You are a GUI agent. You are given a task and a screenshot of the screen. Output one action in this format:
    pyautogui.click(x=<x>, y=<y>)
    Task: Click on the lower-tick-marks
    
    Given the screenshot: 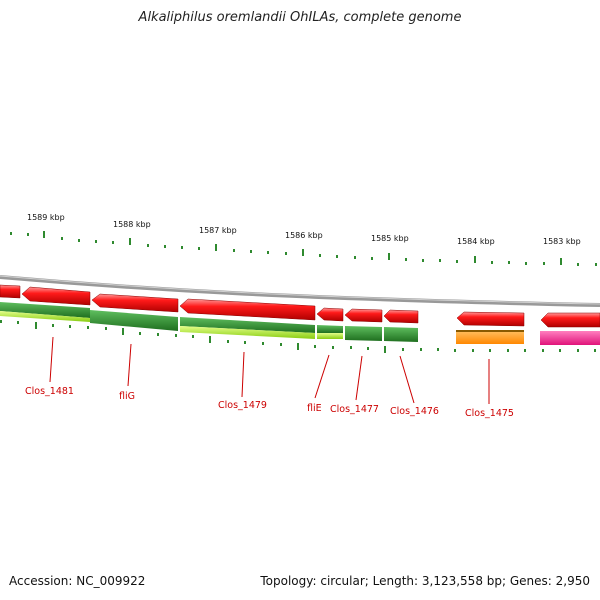 What is the action you would take?
    pyautogui.click(x=298, y=336)
    